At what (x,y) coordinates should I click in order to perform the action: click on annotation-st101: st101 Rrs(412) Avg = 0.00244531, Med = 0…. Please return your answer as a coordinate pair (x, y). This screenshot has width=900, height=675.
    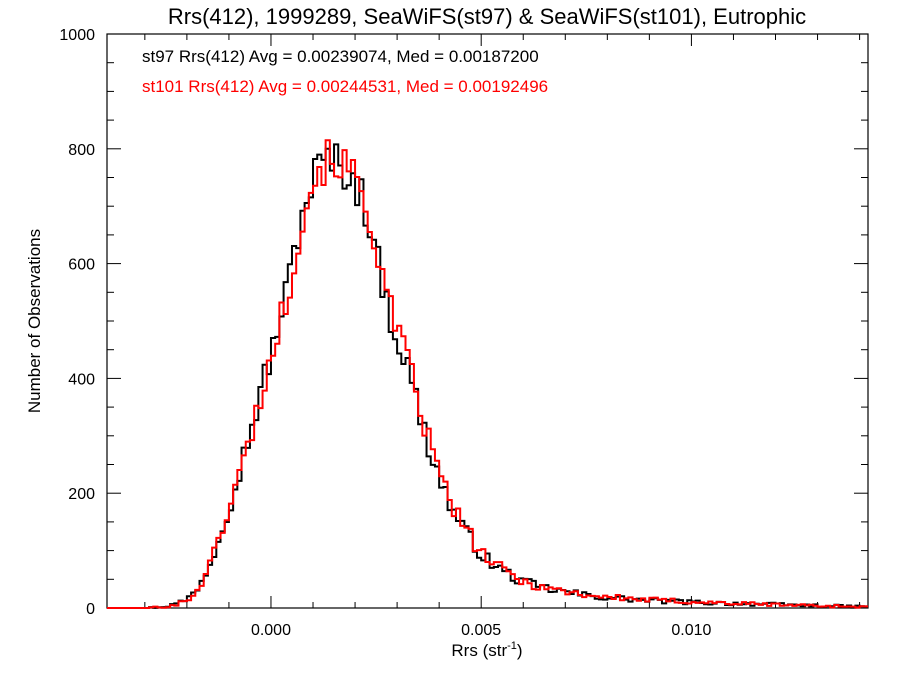
    Looking at the image, I should click on (345, 86).